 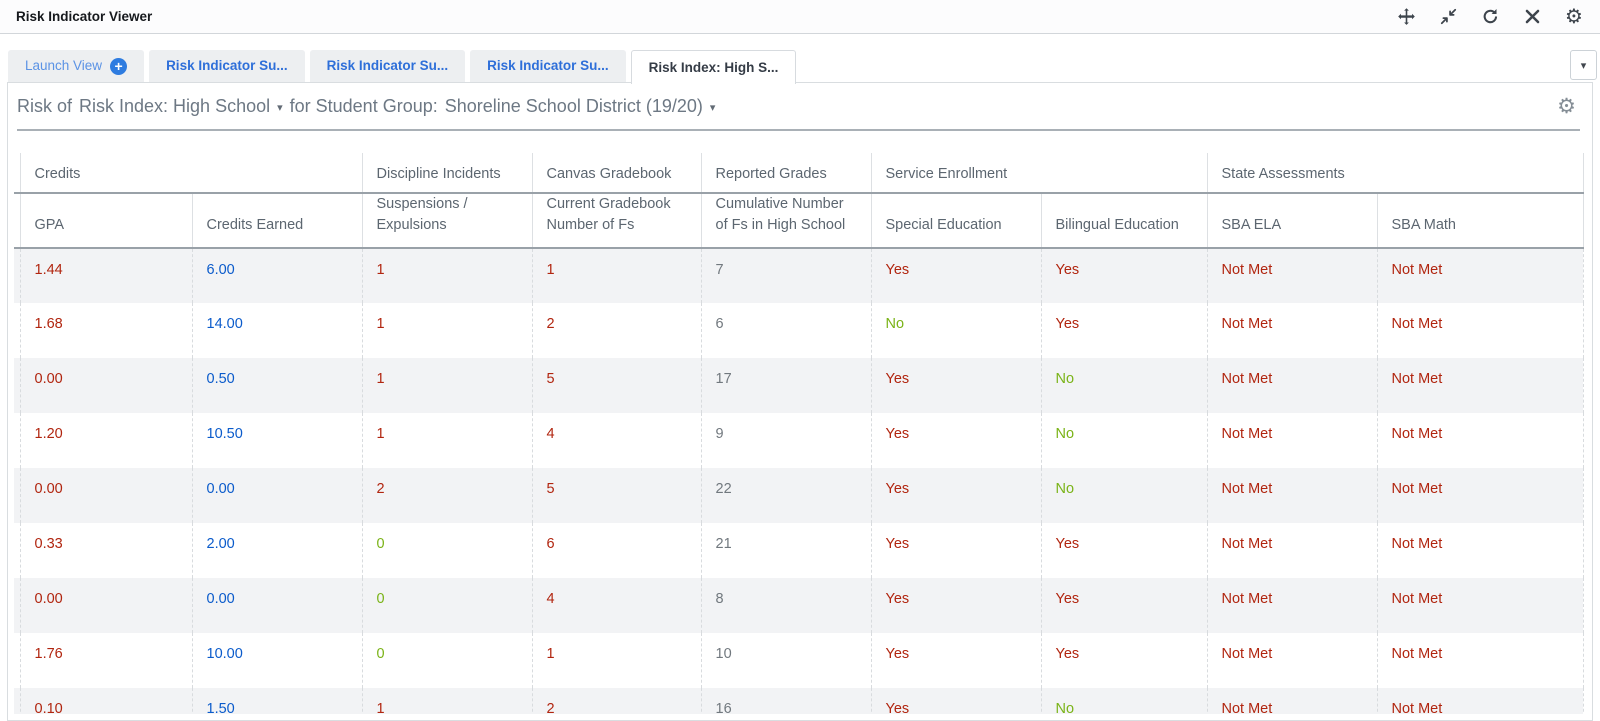 I want to click on launch-view-label: Launch View, so click(x=64, y=65).